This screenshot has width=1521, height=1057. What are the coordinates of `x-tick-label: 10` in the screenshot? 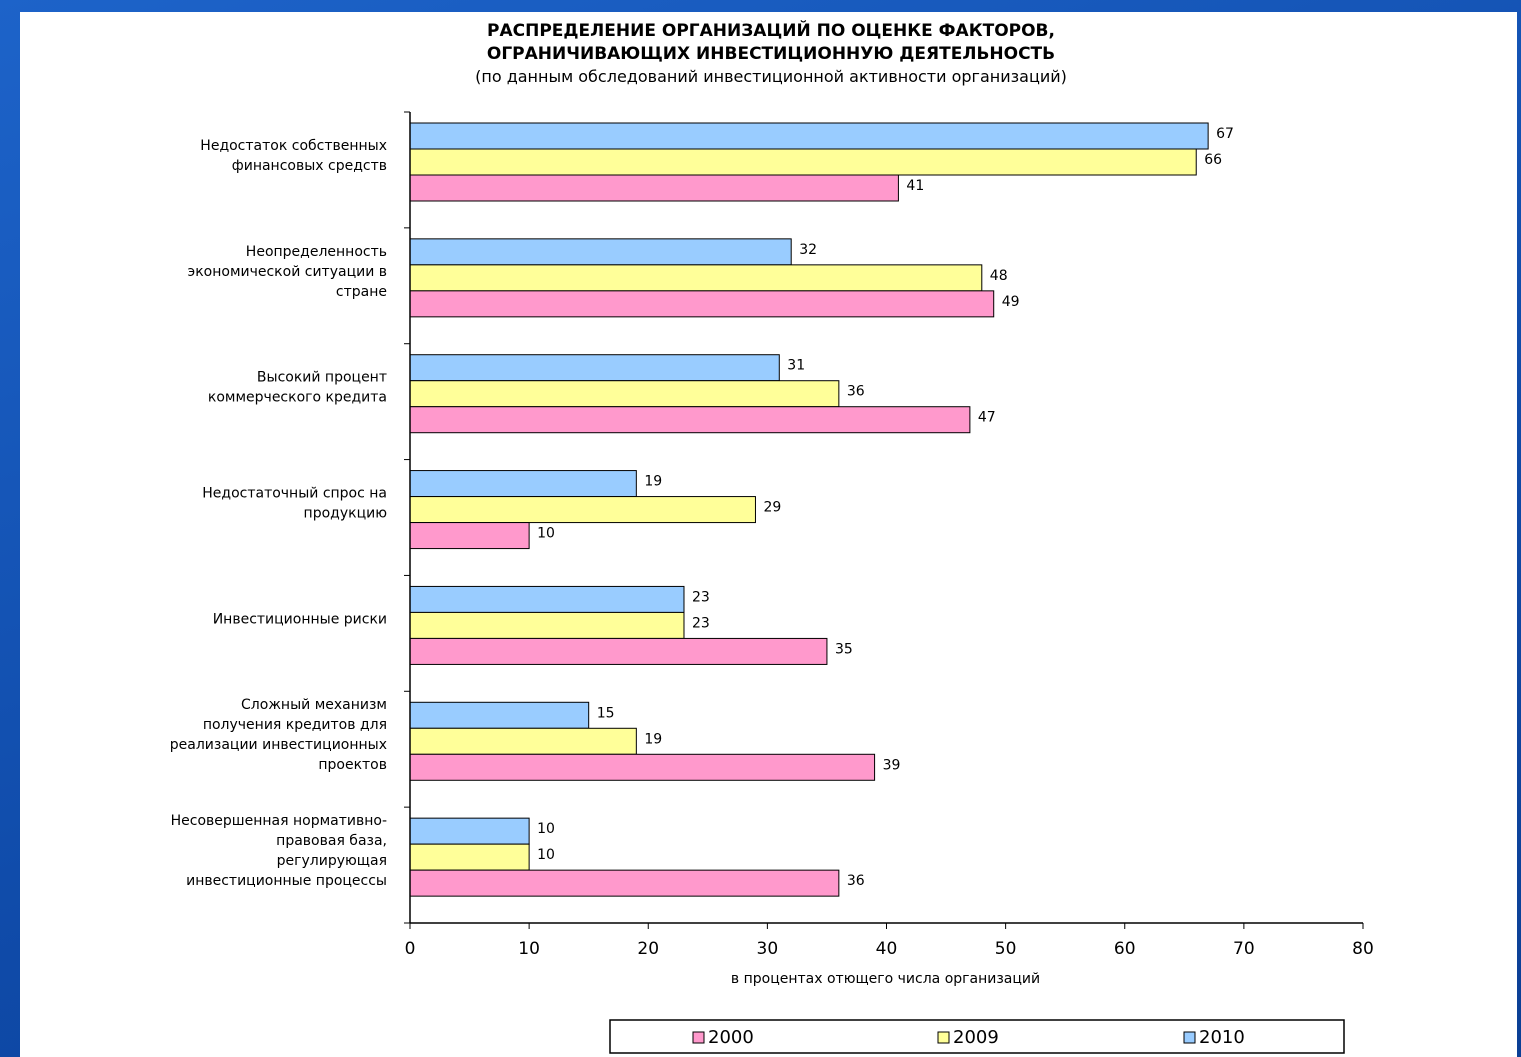 It's located at (529, 949).